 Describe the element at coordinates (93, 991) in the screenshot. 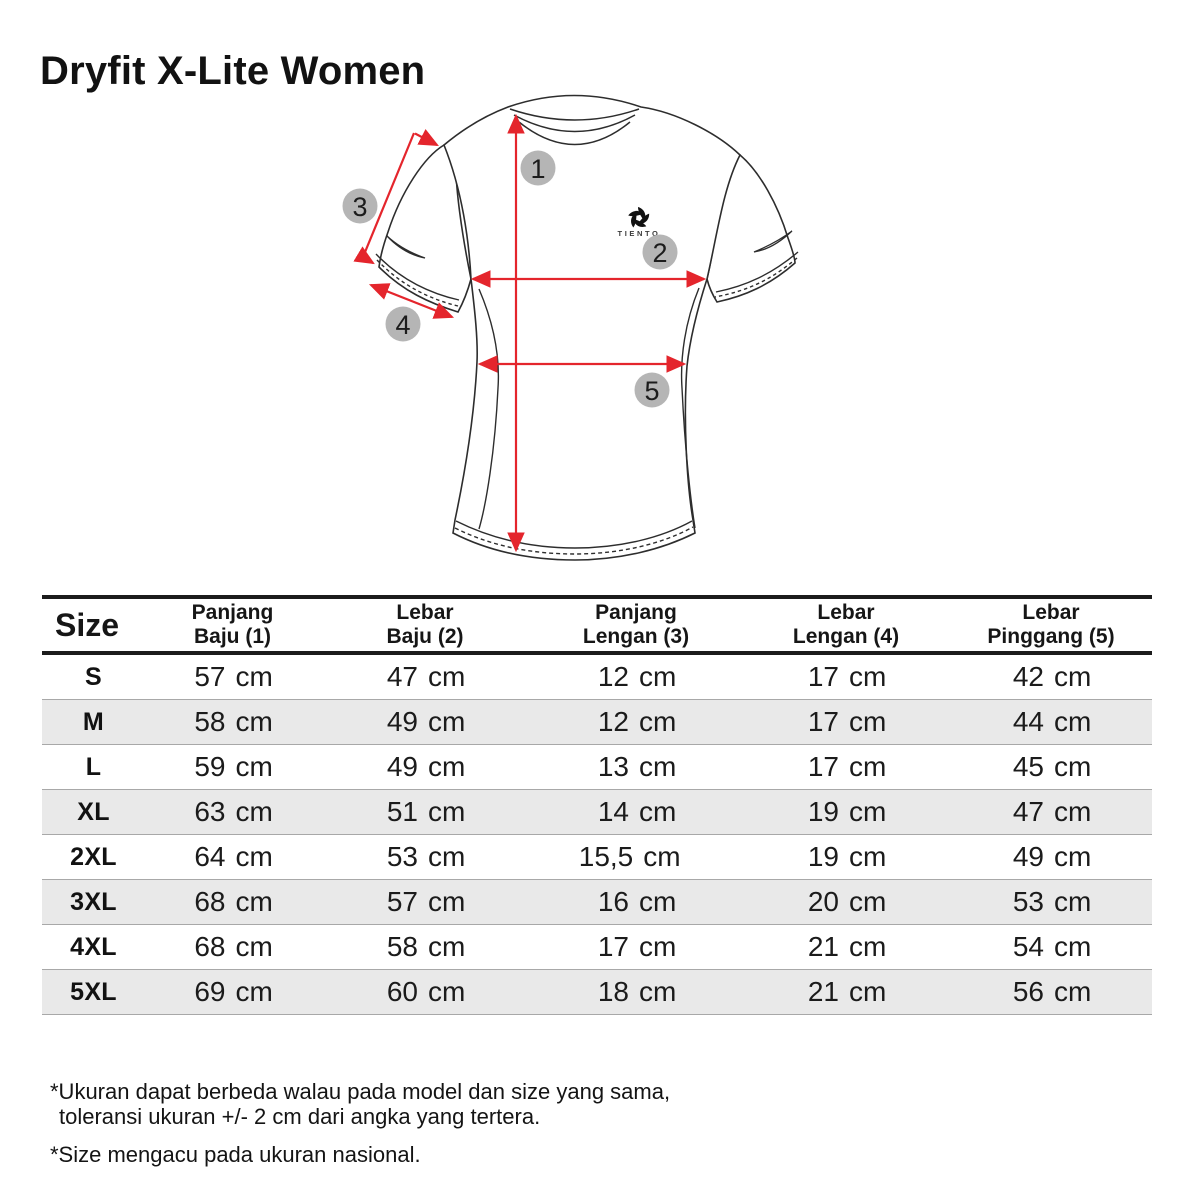

I see `size-label: 5XL` at that location.